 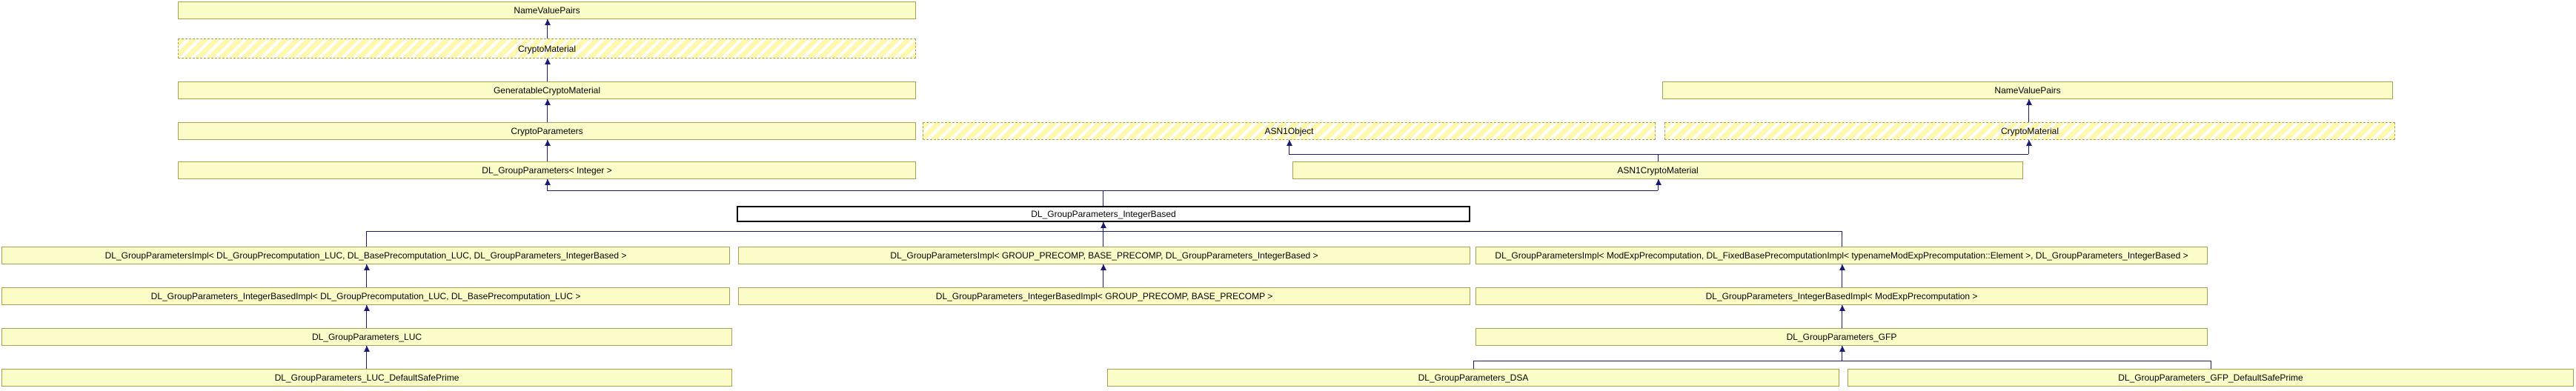 I want to click on class-node-namevaluepairs-left: NameValuePairs, so click(x=547, y=10).